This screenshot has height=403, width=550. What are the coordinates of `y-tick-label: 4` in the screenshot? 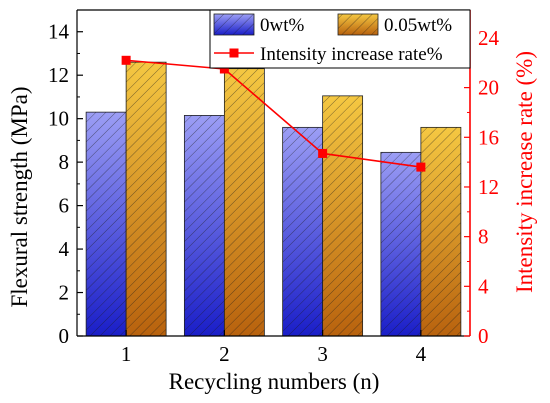 It's located at (64, 249).